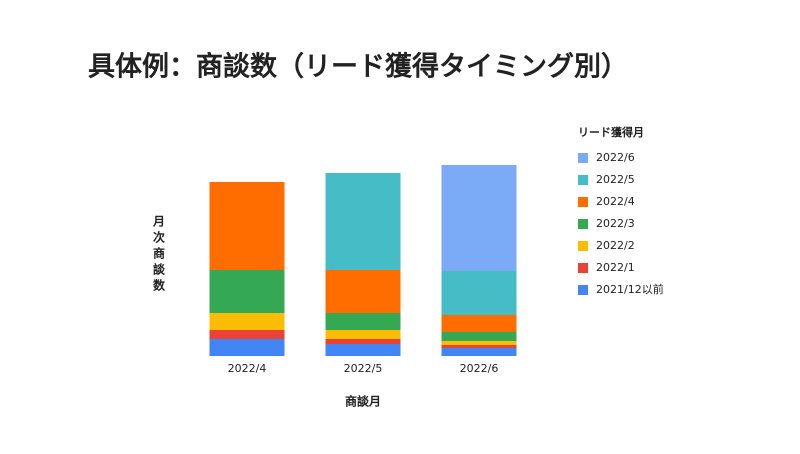  I want to click on legend-label: 2022/3, so click(615, 223).